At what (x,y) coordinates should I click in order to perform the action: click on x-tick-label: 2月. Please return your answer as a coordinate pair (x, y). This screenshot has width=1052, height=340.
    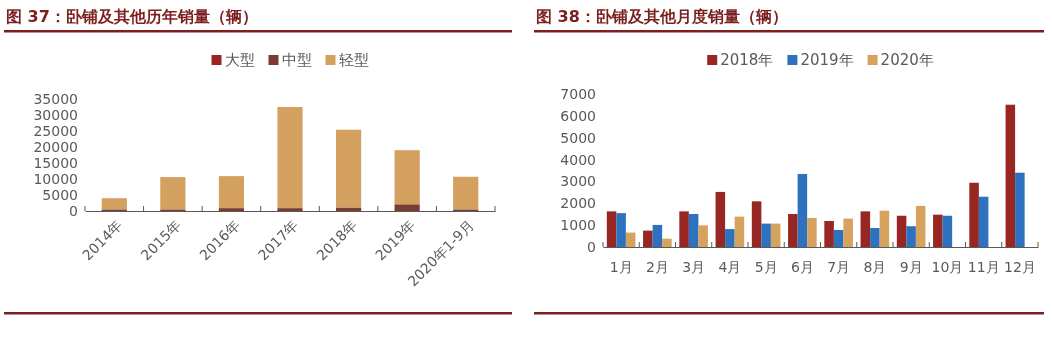
    Looking at the image, I should click on (657, 267).